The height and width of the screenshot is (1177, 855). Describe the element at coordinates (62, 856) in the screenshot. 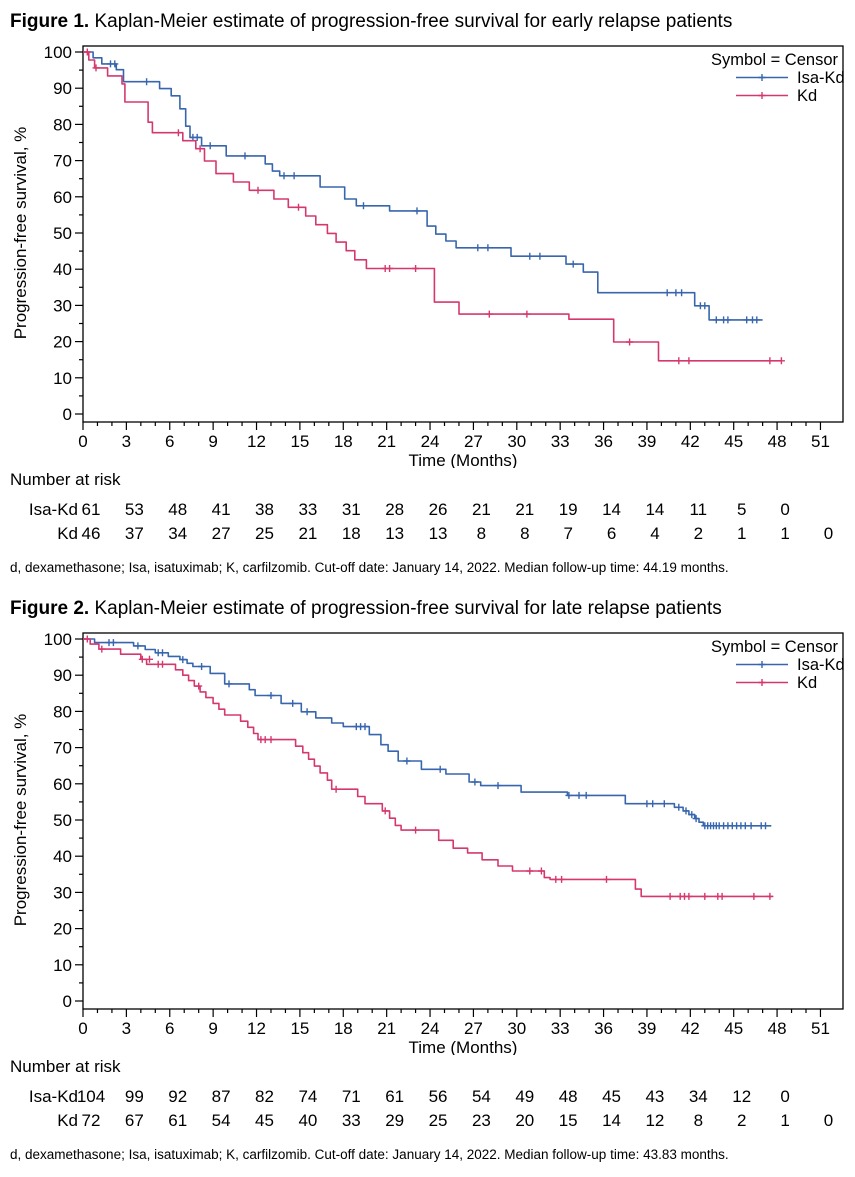

I see `y-tick-label: 40` at that location.